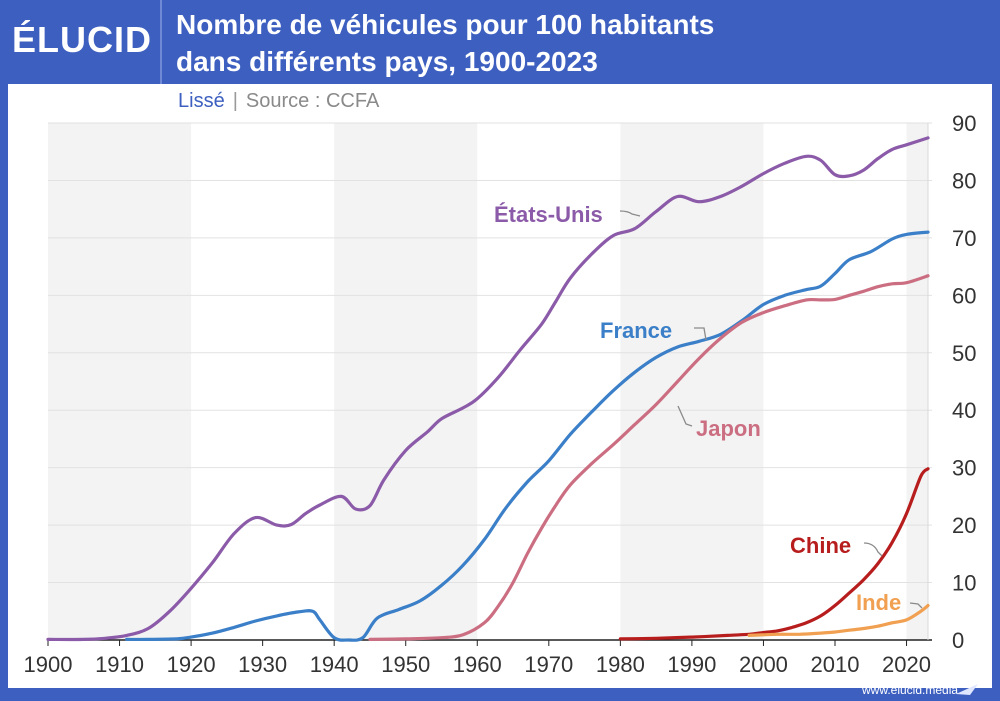  What do you see at coordinates (201, 101) in the screenshot?
I see `smoothed-label: Lissé` at bounding box center [201, 101].